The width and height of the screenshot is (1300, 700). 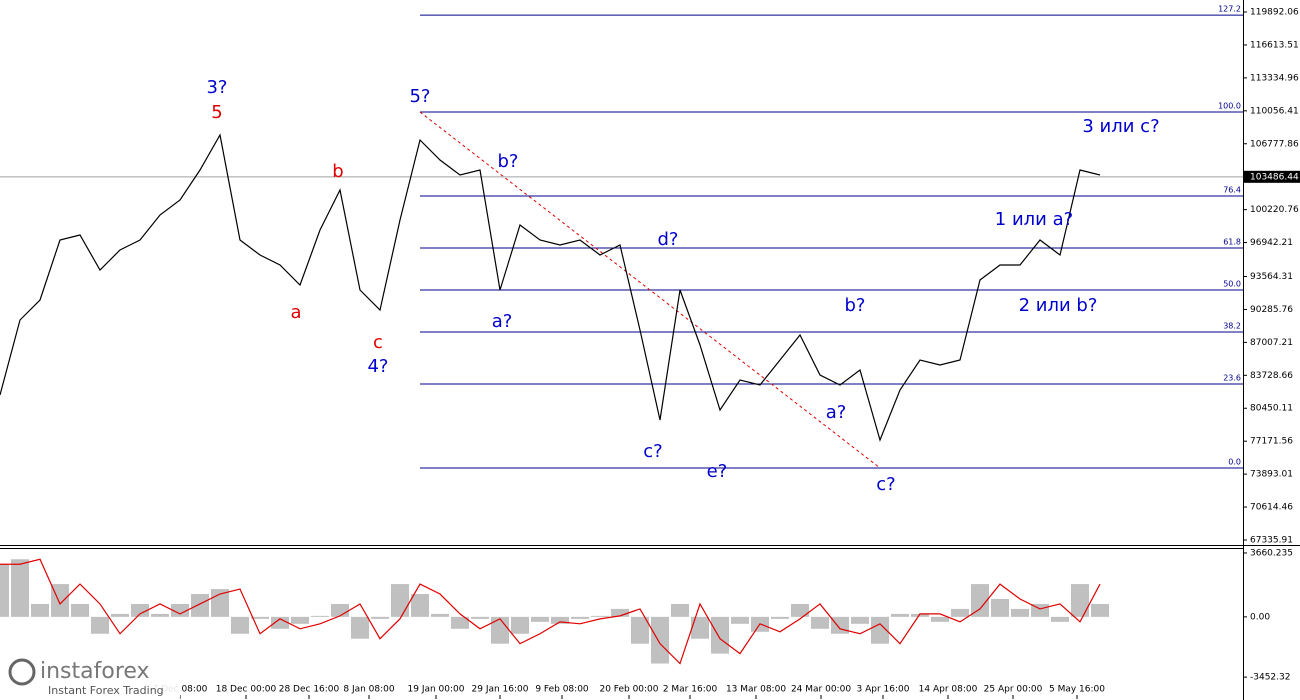 I want to click on wave-label: 1 или a?, so click(x=1034, y=219).